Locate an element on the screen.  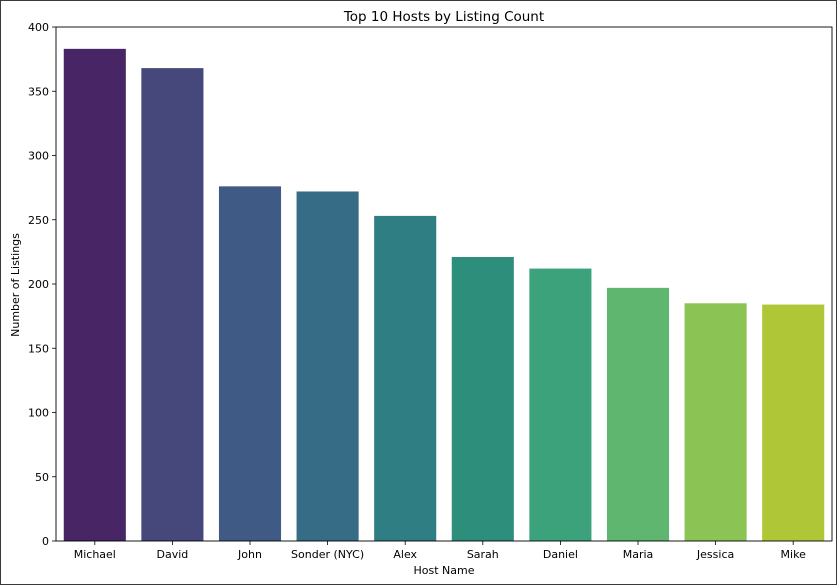
y-tick-label: 400 is located at coordinates (38, 27).